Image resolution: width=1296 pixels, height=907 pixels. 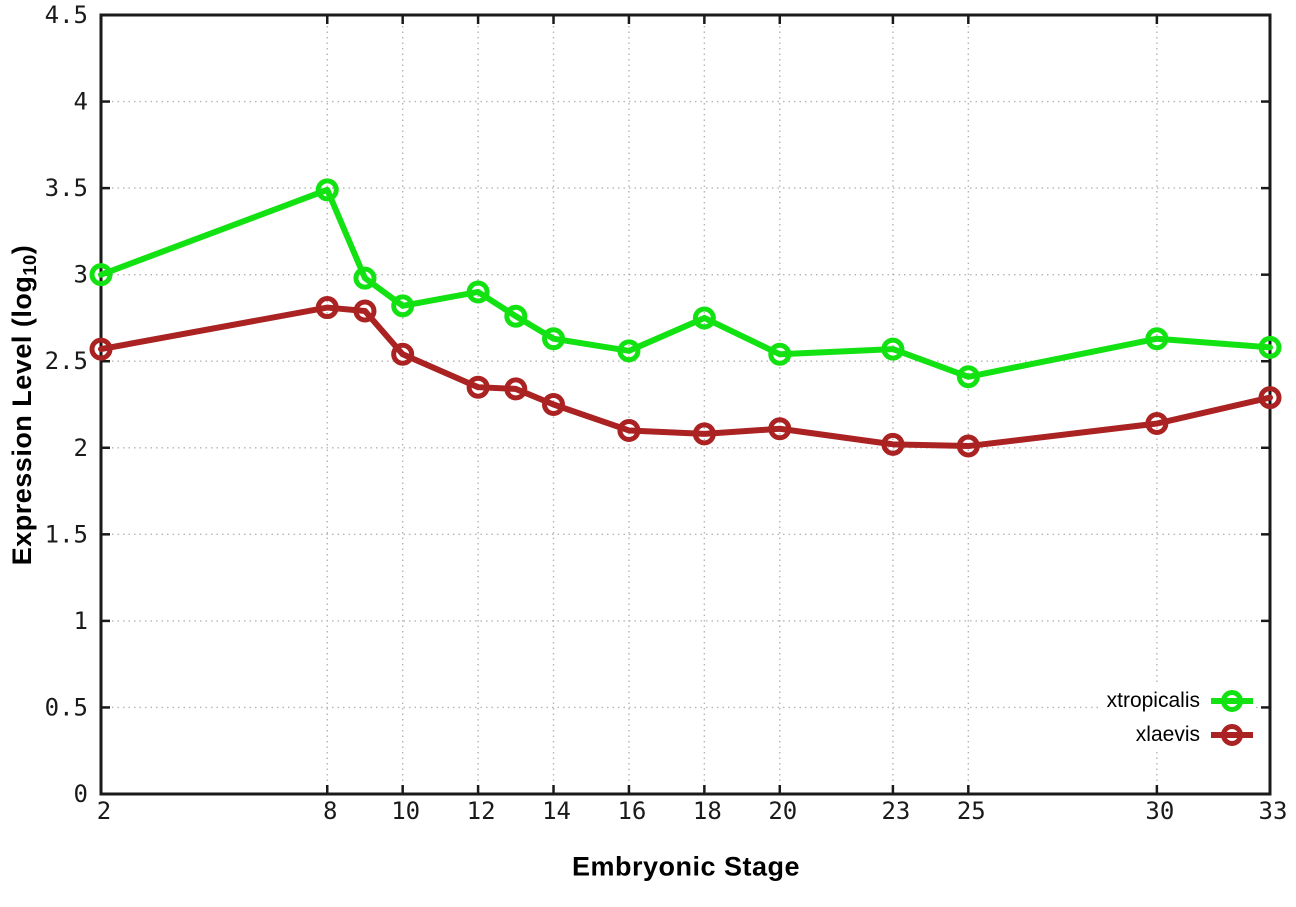 I want to click on y-tick-label: 3.5, so click(x=66, y=188).